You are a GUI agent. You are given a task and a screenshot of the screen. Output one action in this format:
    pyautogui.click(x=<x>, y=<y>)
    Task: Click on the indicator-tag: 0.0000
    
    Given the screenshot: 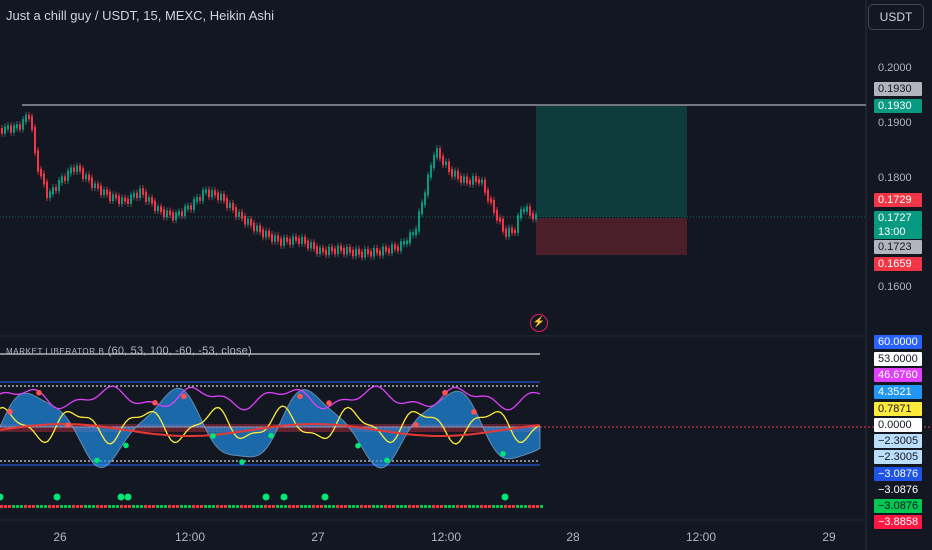 What is the action you would take?
    pyautogui.click(x=898, y=425)
    